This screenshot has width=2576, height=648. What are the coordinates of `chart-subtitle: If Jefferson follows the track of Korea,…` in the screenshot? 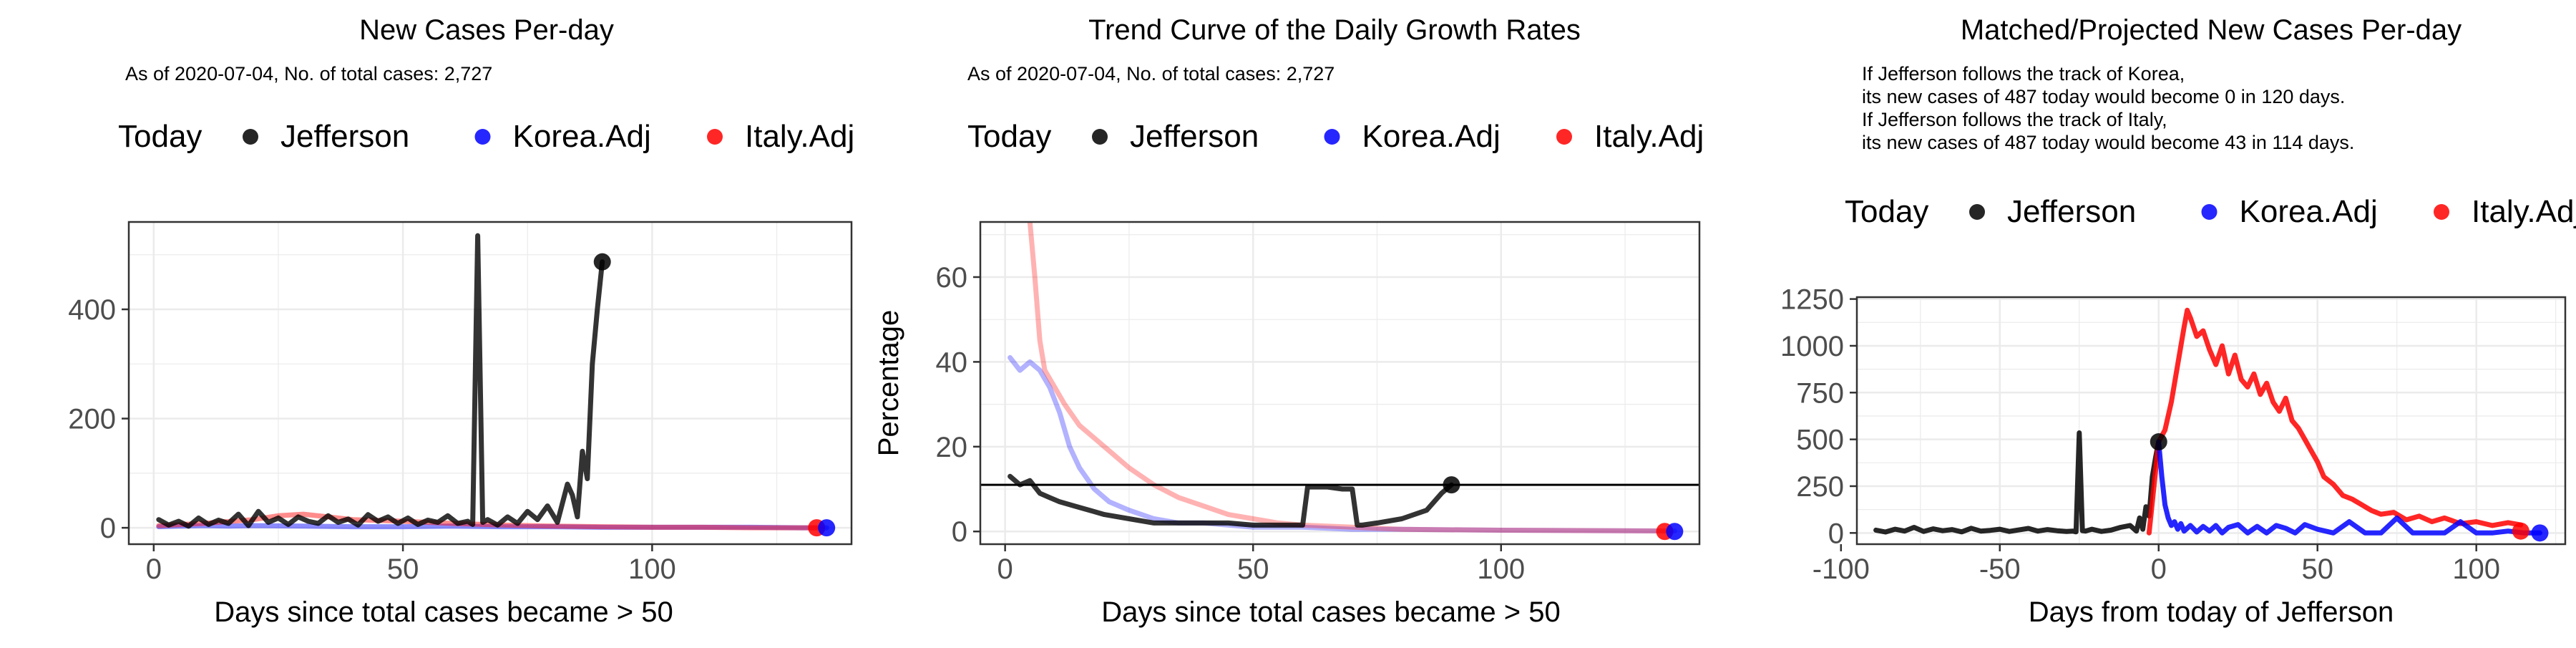 It's located at (2108, 108).